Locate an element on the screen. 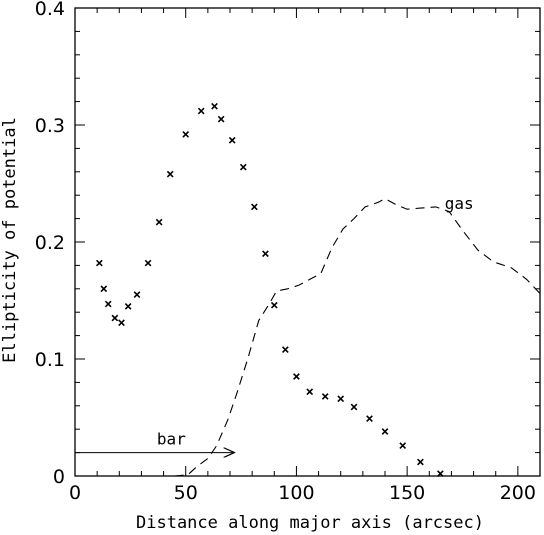  y-axis-label: Ellipticity of potential is located at coordinates (10, 240).